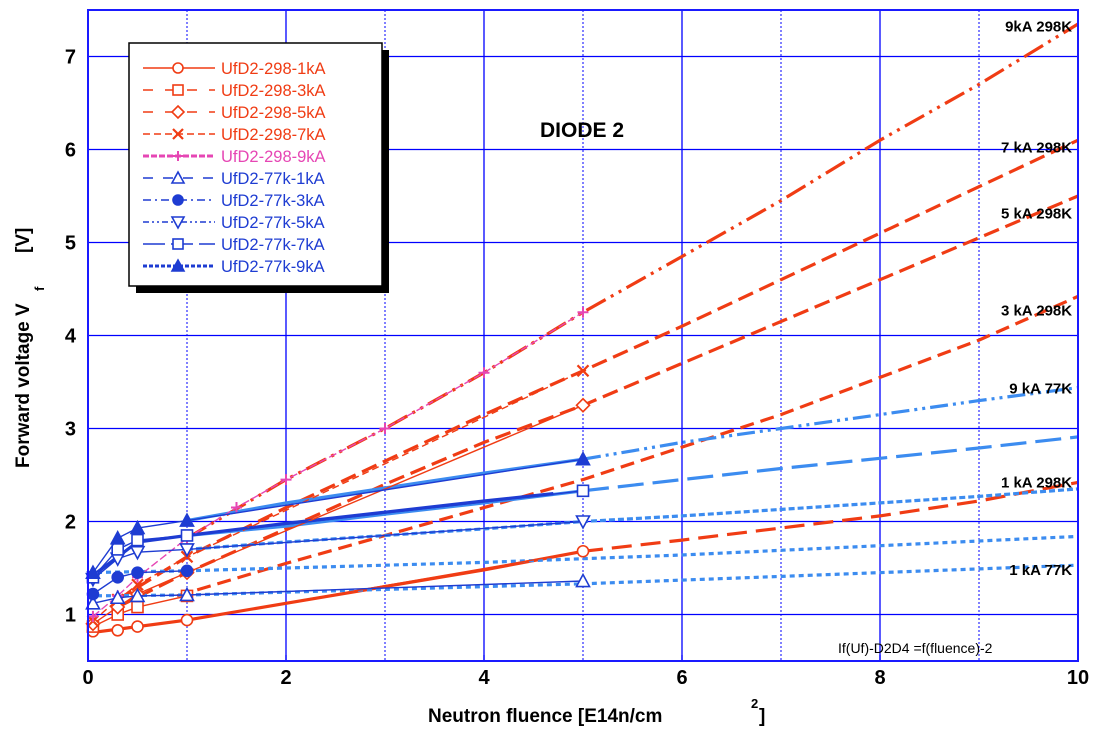 Image resolution: width=1096 pixels, height=729 pixels. I want to click on series-ufd2-77k-9ka, so click(338, 515).